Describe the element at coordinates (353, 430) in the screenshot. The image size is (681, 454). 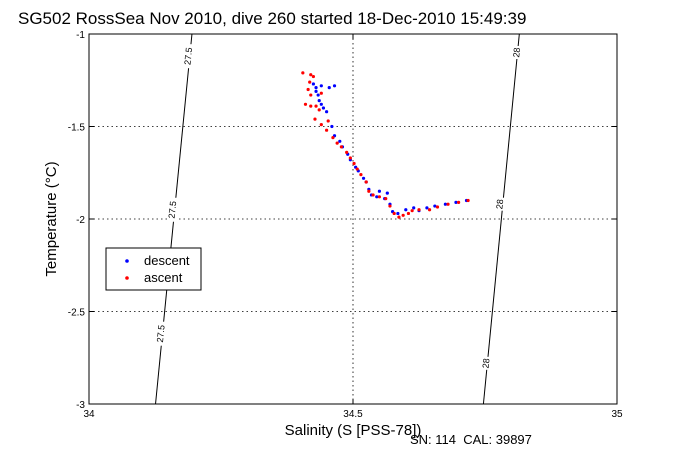
I see `x-axis-label: Salinity (S [PSS-78])` at that location.